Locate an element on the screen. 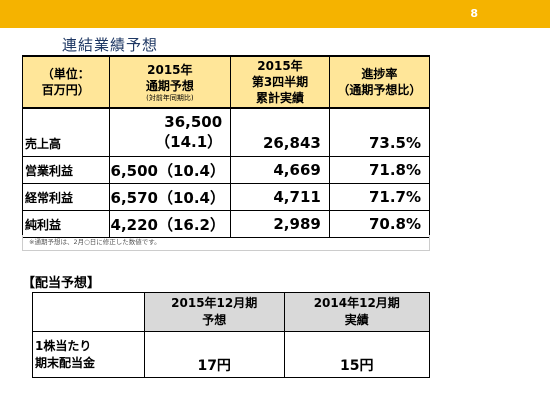 The image size is (550, 414). fy-header-line1: 2015年 is located at coordinates (170, 69).